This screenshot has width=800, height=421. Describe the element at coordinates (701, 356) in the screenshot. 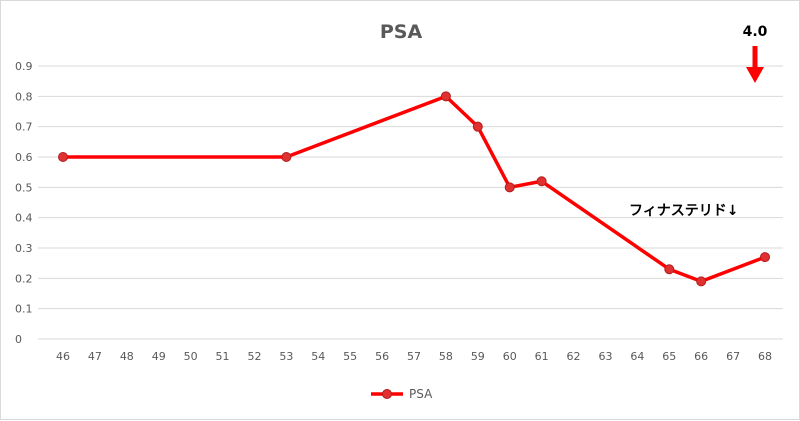

I see `x-tick-label: 66` at that location.